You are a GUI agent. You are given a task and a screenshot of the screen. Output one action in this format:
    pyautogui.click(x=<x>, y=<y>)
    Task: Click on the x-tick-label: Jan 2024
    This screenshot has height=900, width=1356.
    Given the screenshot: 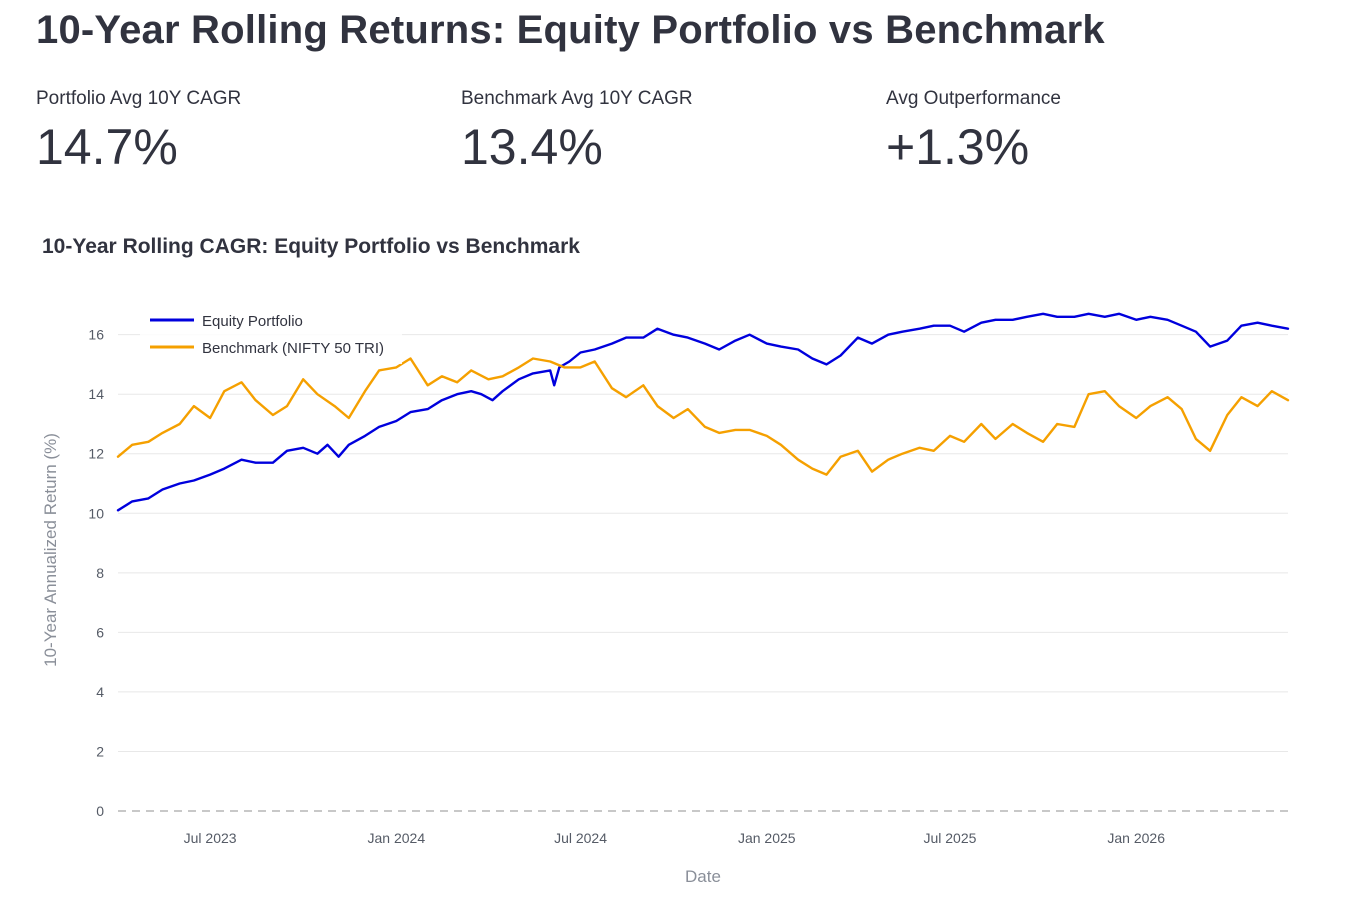 What is the action you would take?
    pyautogui.click(x=397, y=838)
    